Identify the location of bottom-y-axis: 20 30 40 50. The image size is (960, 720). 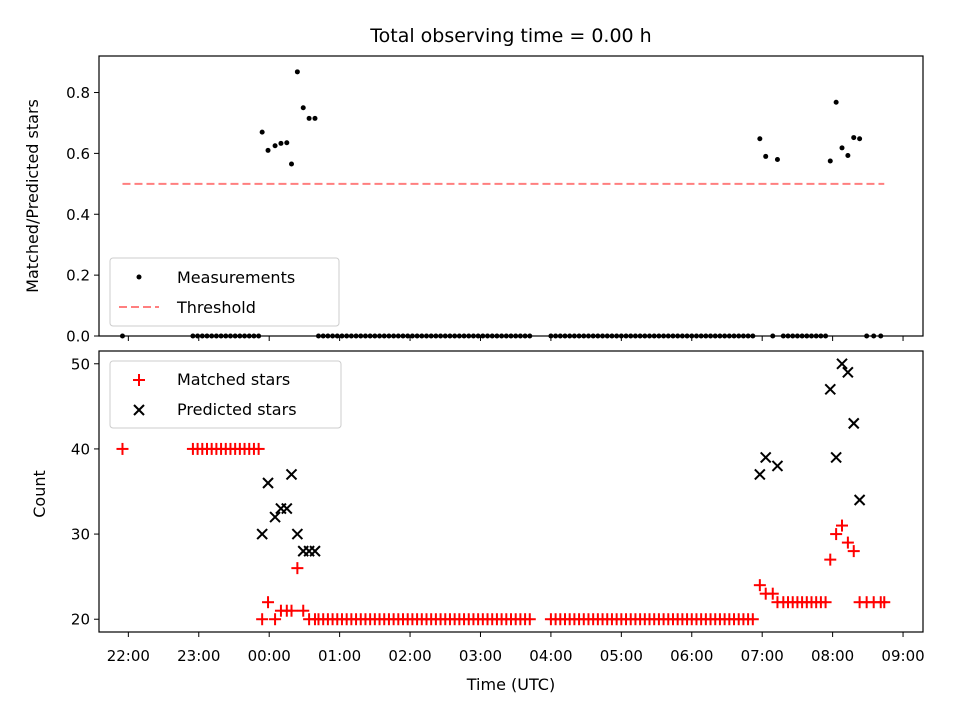
(85, 492).